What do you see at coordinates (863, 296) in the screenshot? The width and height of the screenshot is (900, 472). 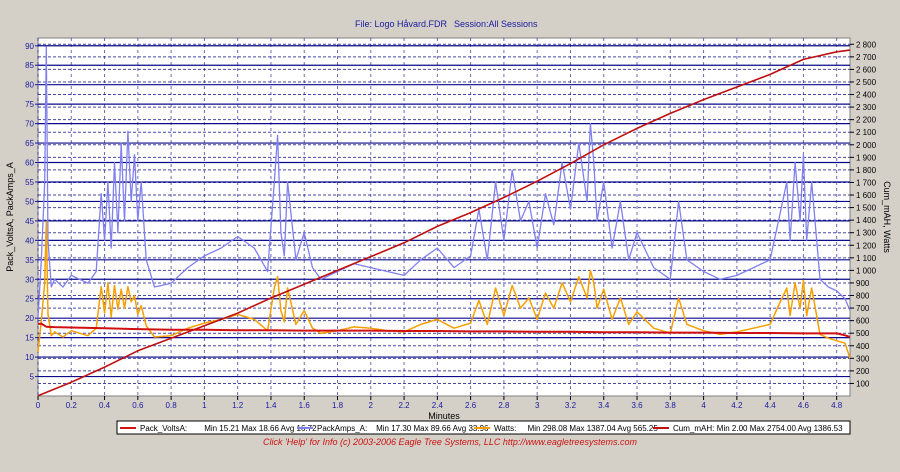 I see `y-right-tick-label-7: 800` at bounding box center [863, 296].